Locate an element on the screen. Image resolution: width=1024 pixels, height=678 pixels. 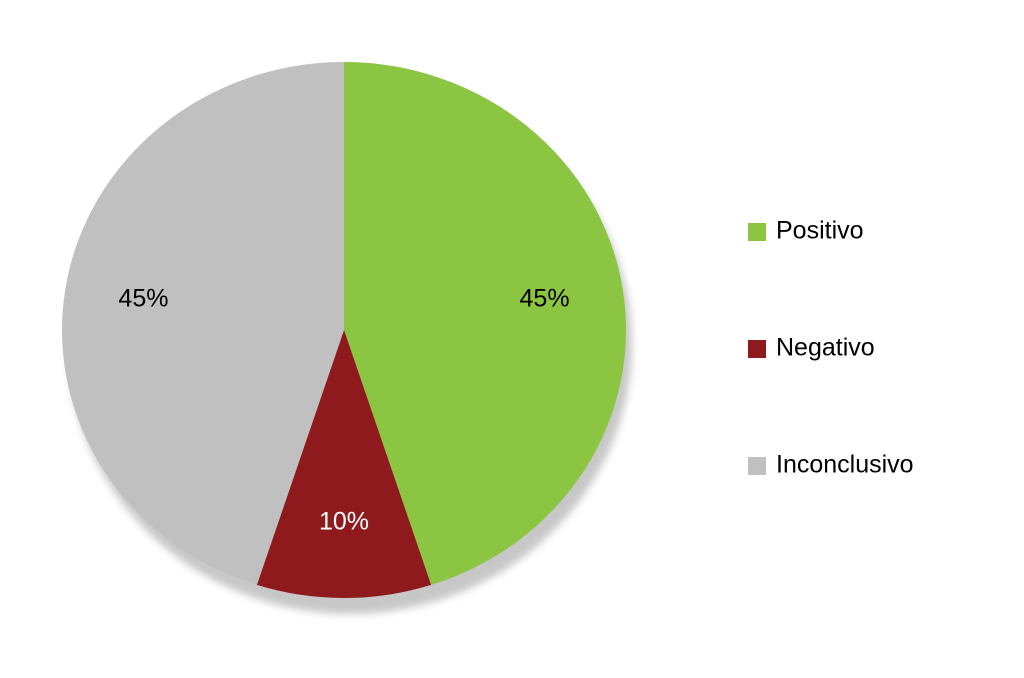
legend-label: Positivo is located at coordinates (820, 231).